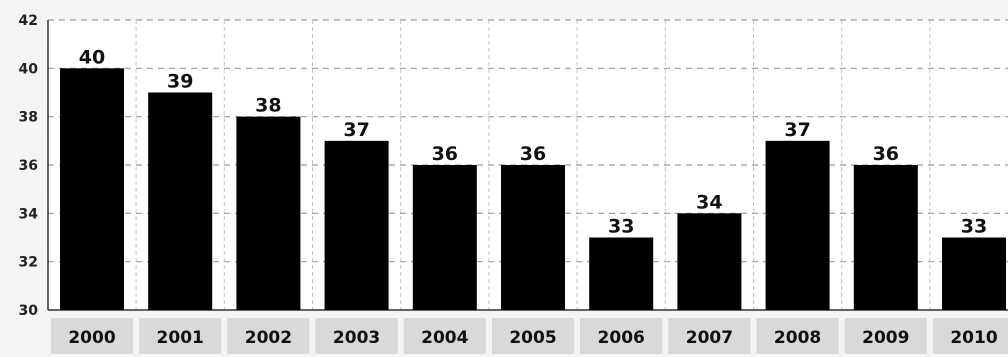 The width and height of the screenshot is (1008, 357). I want to click on bar-value-label: 38, so click(268, 106).